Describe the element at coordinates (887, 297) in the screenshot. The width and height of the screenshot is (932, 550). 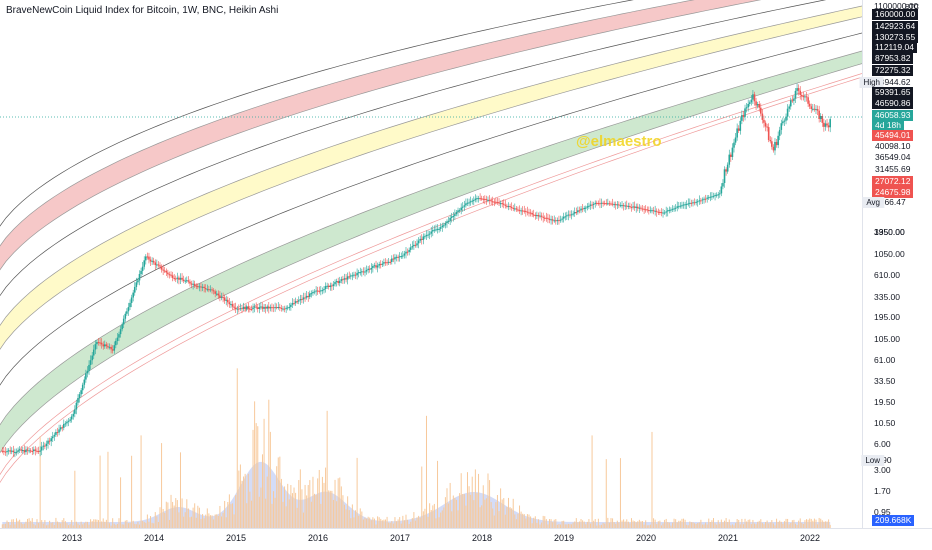
I see `price-tick-label: 335.00` at that location.